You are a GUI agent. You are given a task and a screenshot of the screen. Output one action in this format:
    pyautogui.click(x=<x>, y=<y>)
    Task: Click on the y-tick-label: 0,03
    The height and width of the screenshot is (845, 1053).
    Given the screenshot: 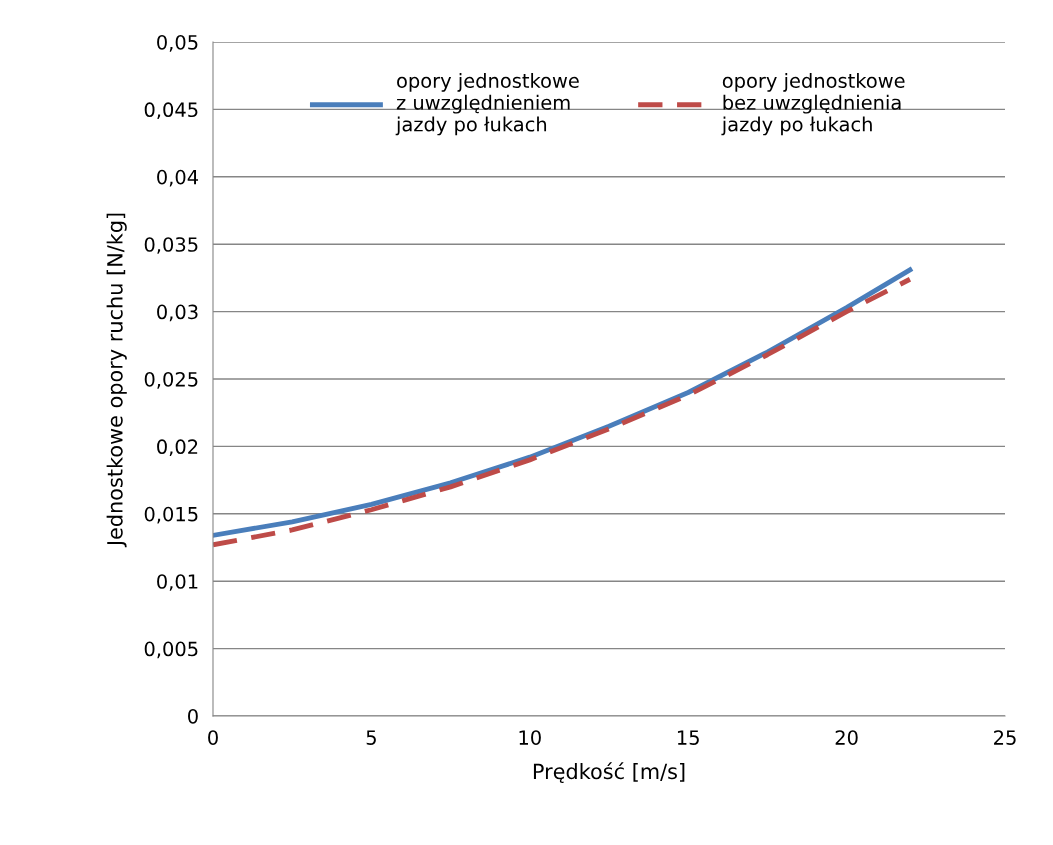 What is the action you would take?
    pyautogui.click(x=177, y=313)
    